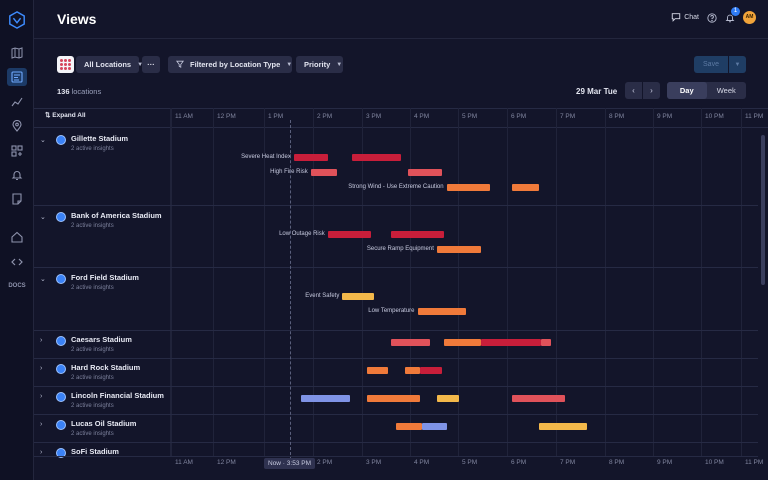  Describe the element at coordinates (69, 115) in the screenshot. I see `expand-all-label: Expand All` at that location.